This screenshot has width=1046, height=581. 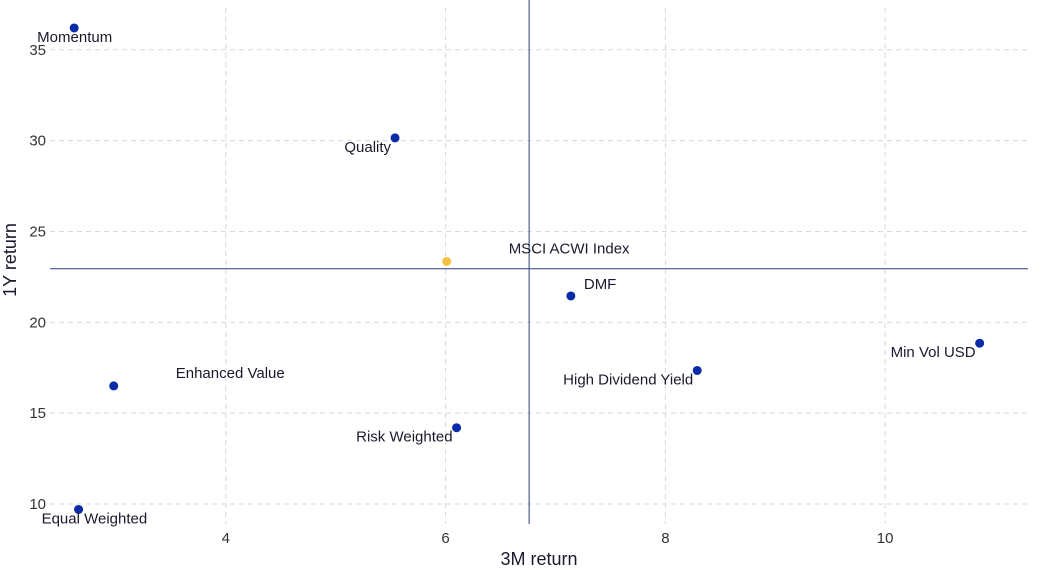 What do you see at coordinates (37, 413) in the screenshot?
I see `y-tick-label: 15` at bounding box center [37, 413].